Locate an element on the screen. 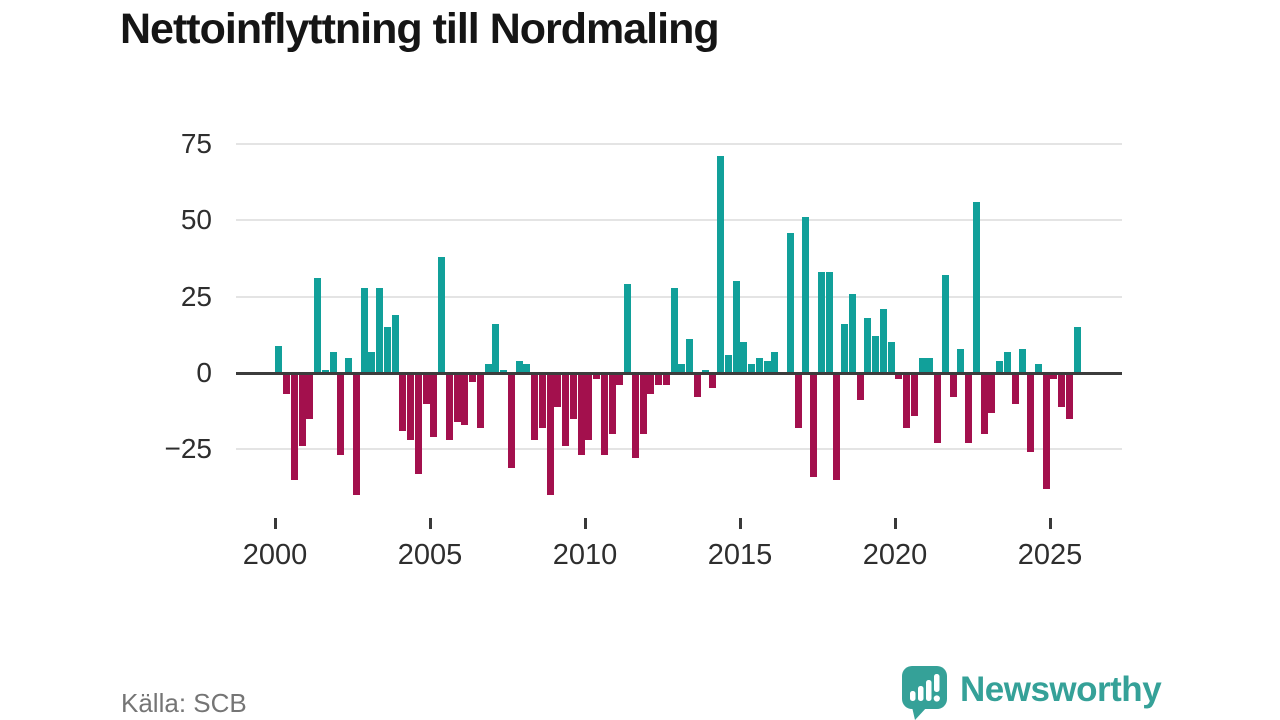  bar-2020-Q2 is located at coordinates (907, 400).